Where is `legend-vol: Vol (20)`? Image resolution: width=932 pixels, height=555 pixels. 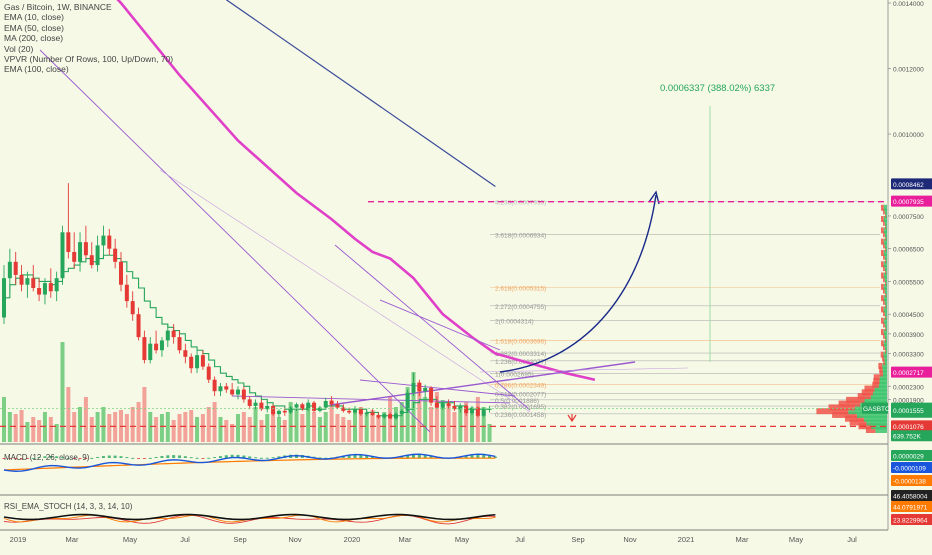 legend-vol: Vol (20) is located at coordinates (19, 48).